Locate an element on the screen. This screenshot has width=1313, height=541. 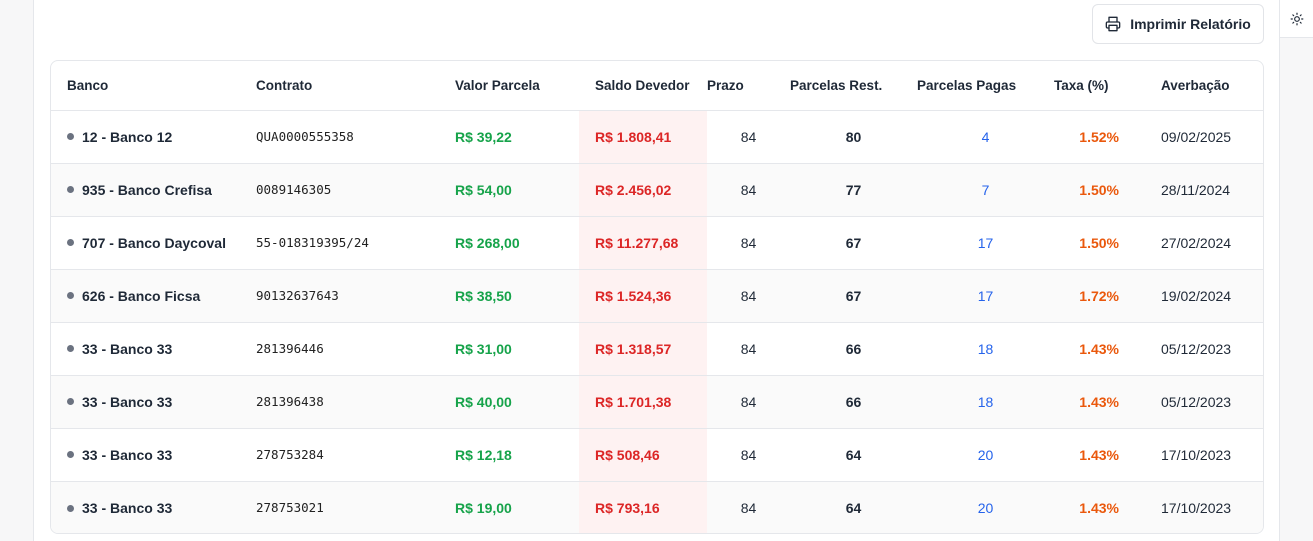
column-header-saldo-devedor: Saldo Devedor is located at coordinates (643, 86).